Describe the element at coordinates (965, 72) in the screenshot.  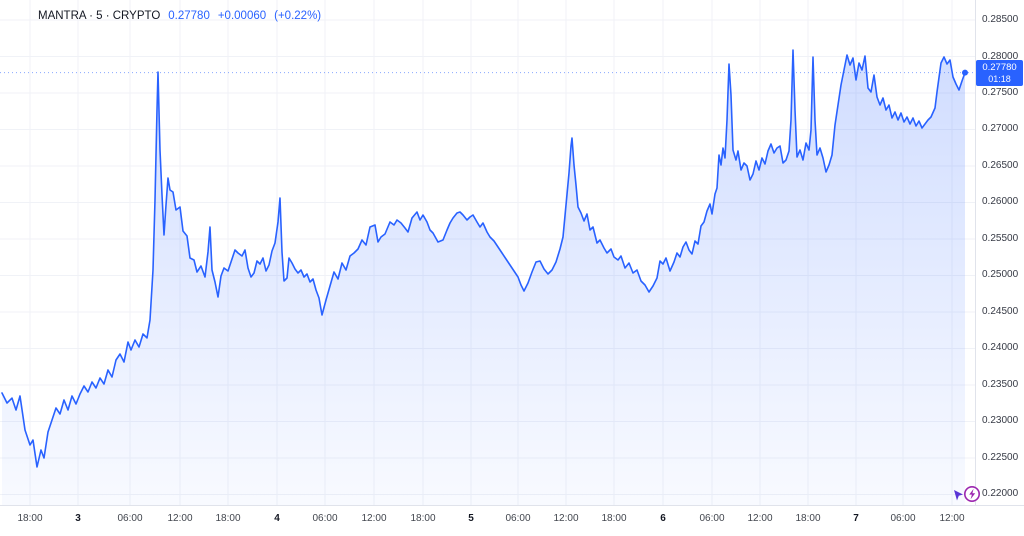
I see `last-price-dot` at that location.